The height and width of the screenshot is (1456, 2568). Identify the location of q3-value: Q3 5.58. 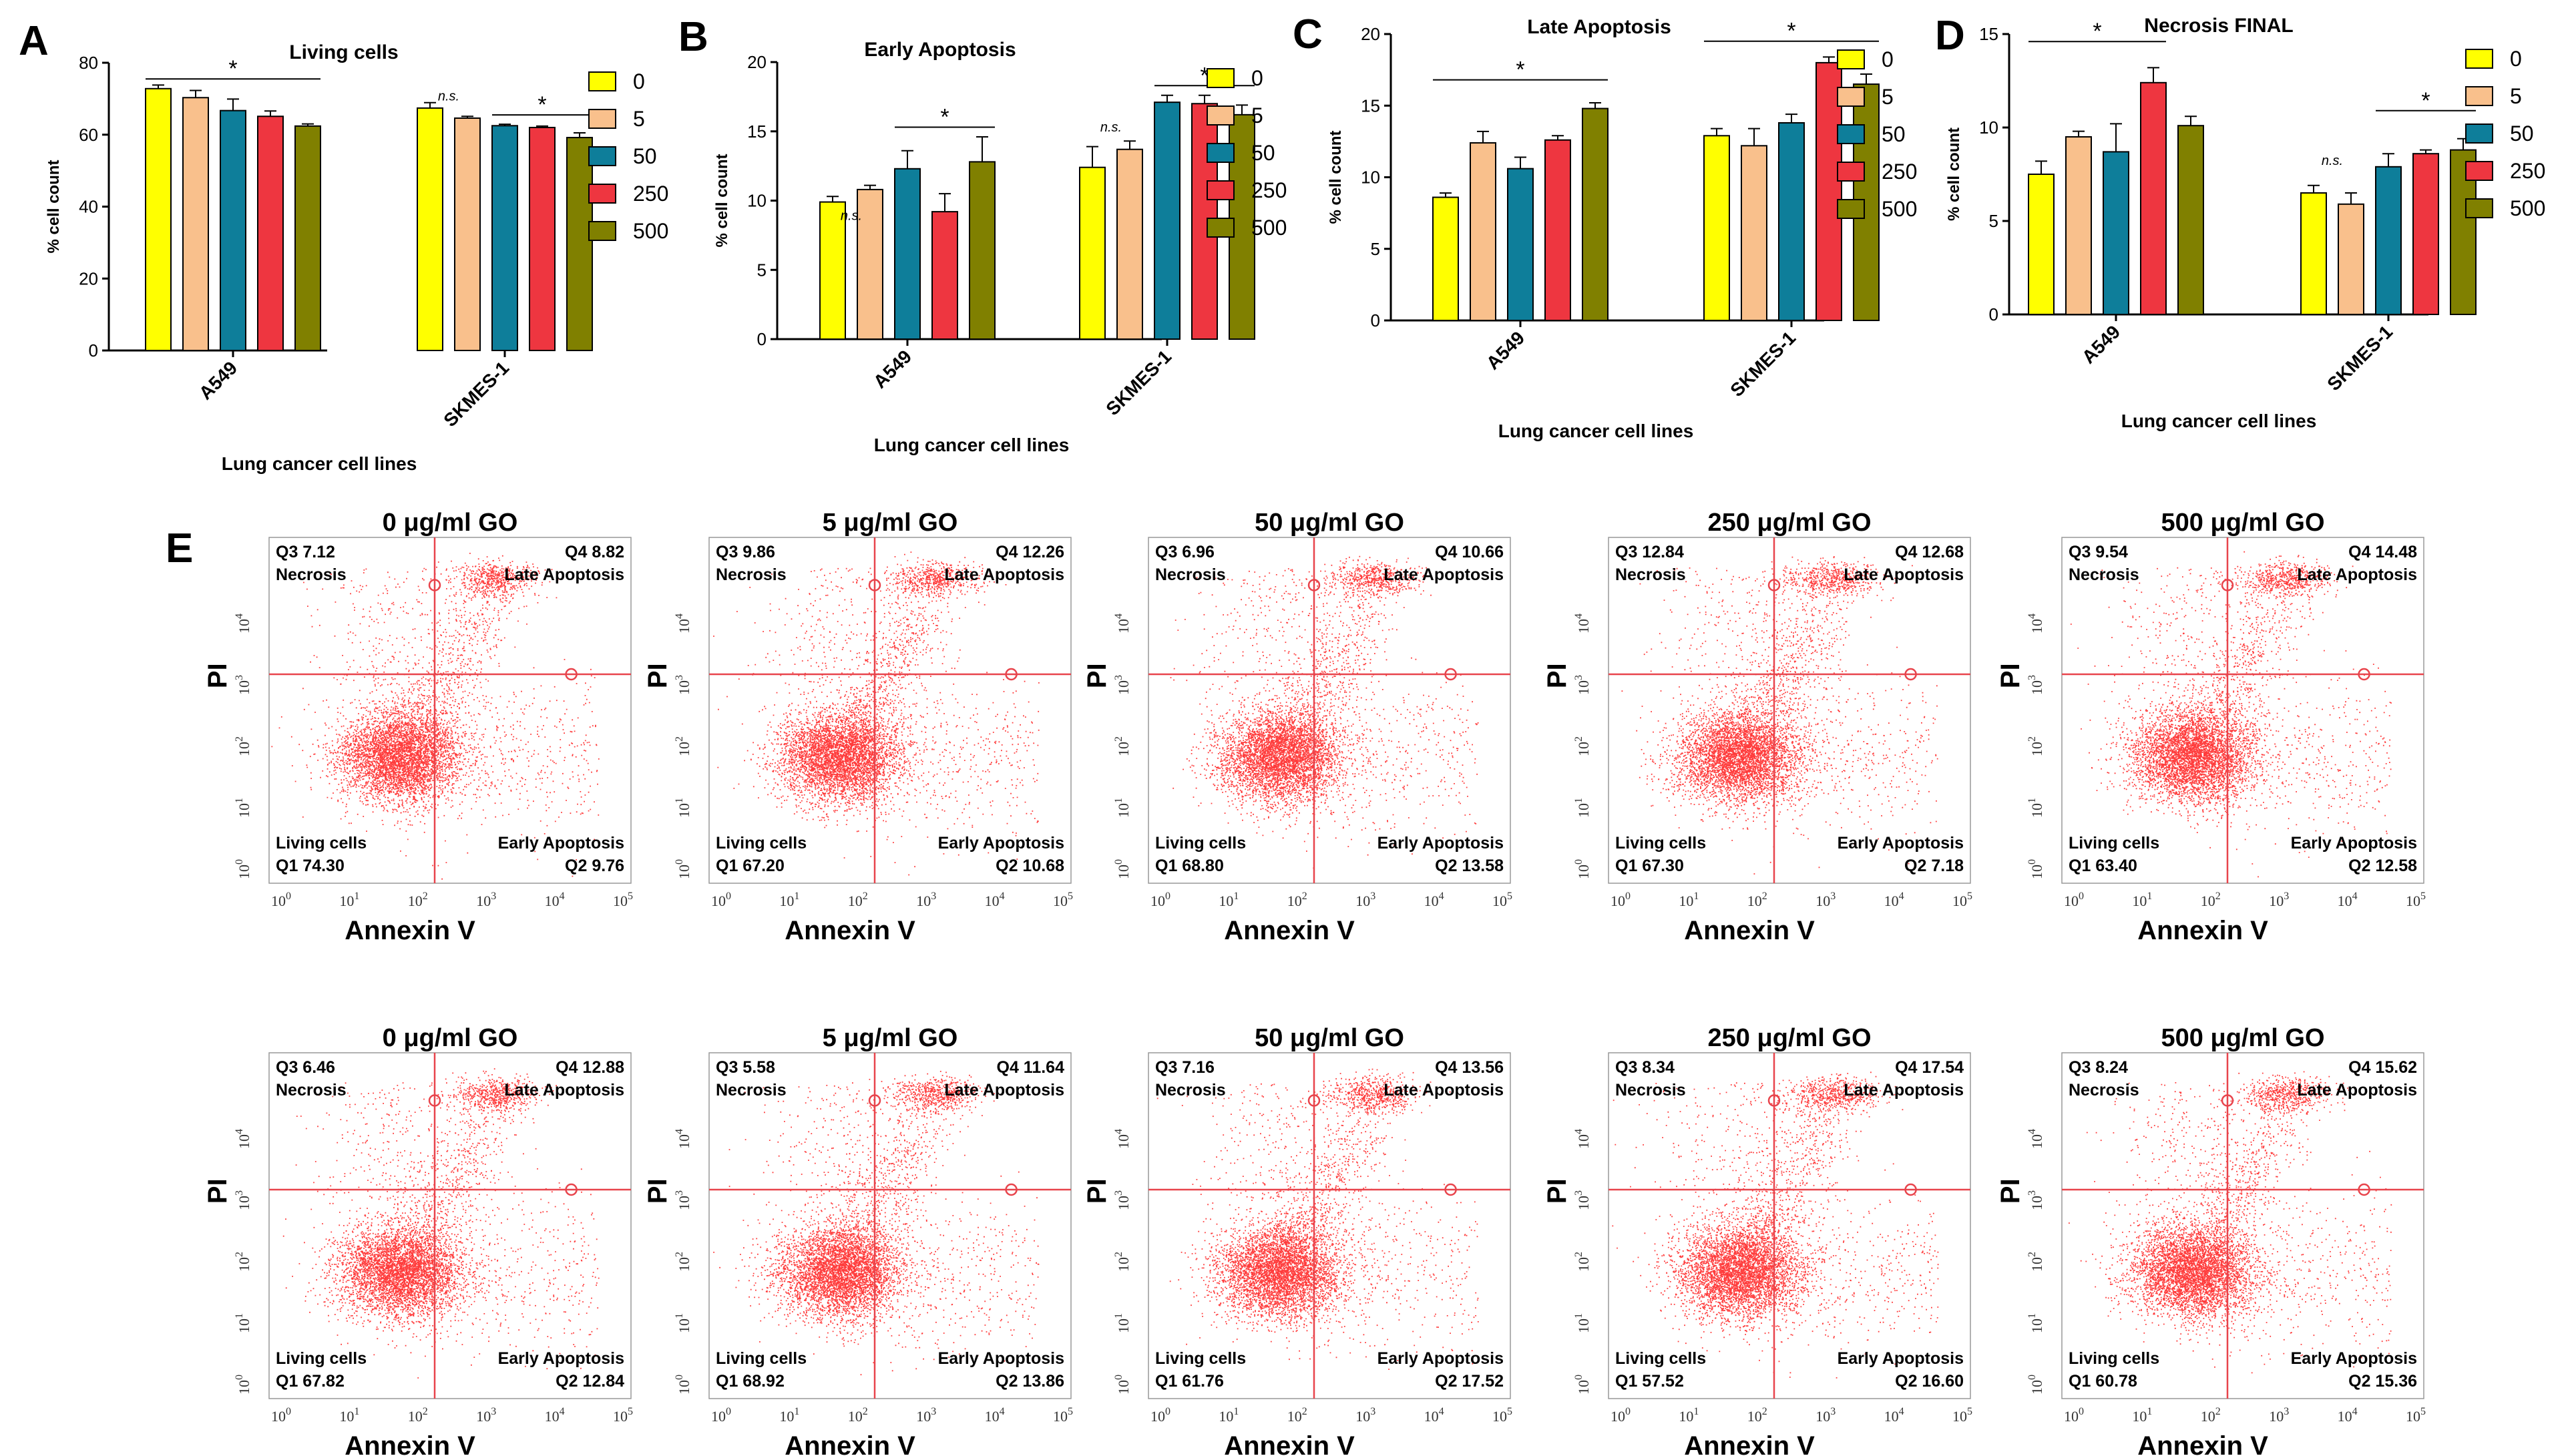
(746, 1067).